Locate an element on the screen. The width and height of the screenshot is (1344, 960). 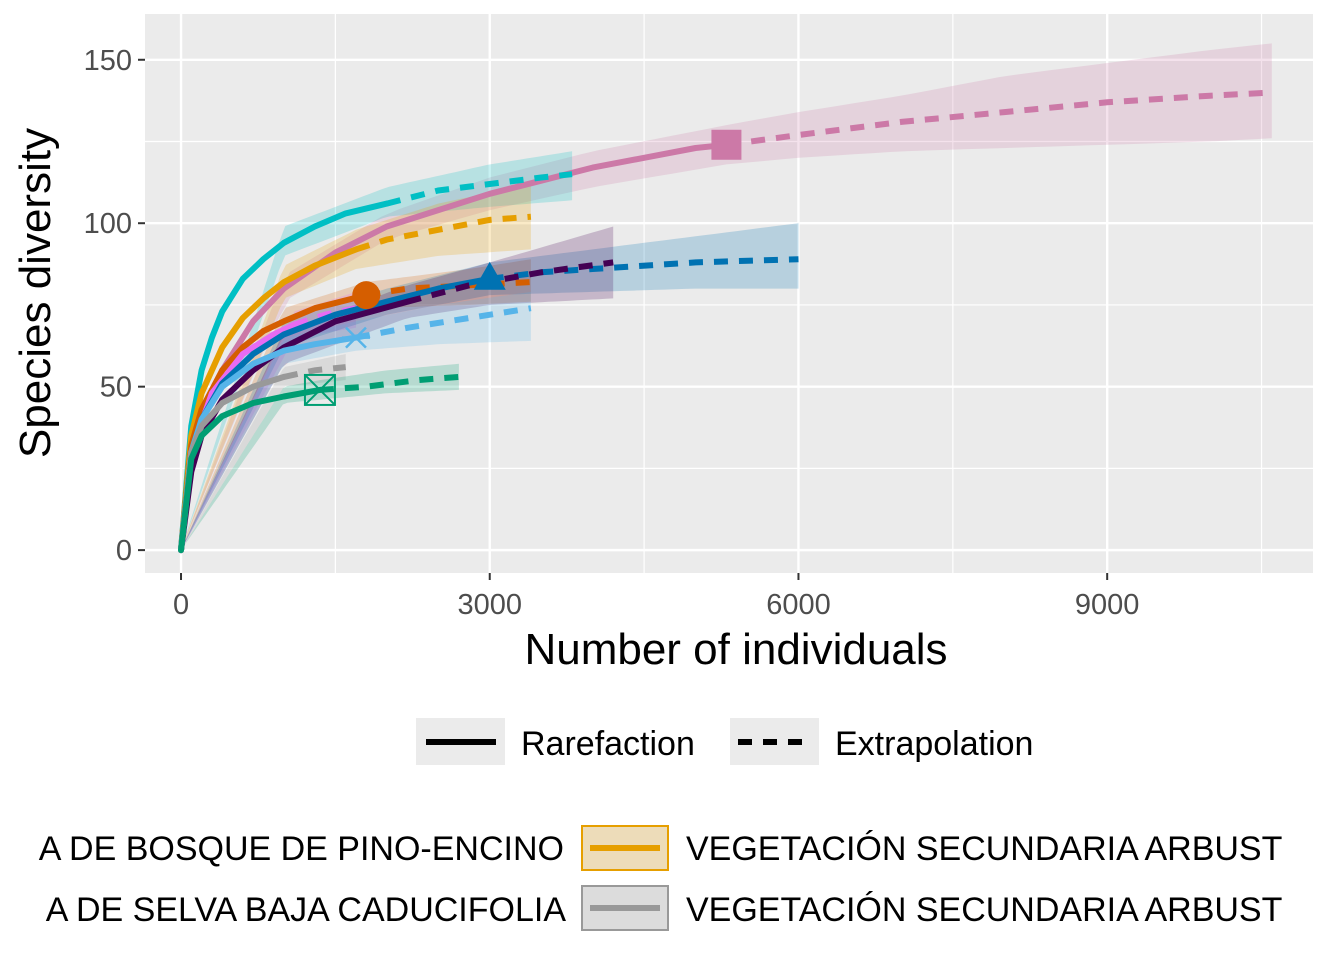
x-tick-label: 6000 is located at coordinates (798, 605).